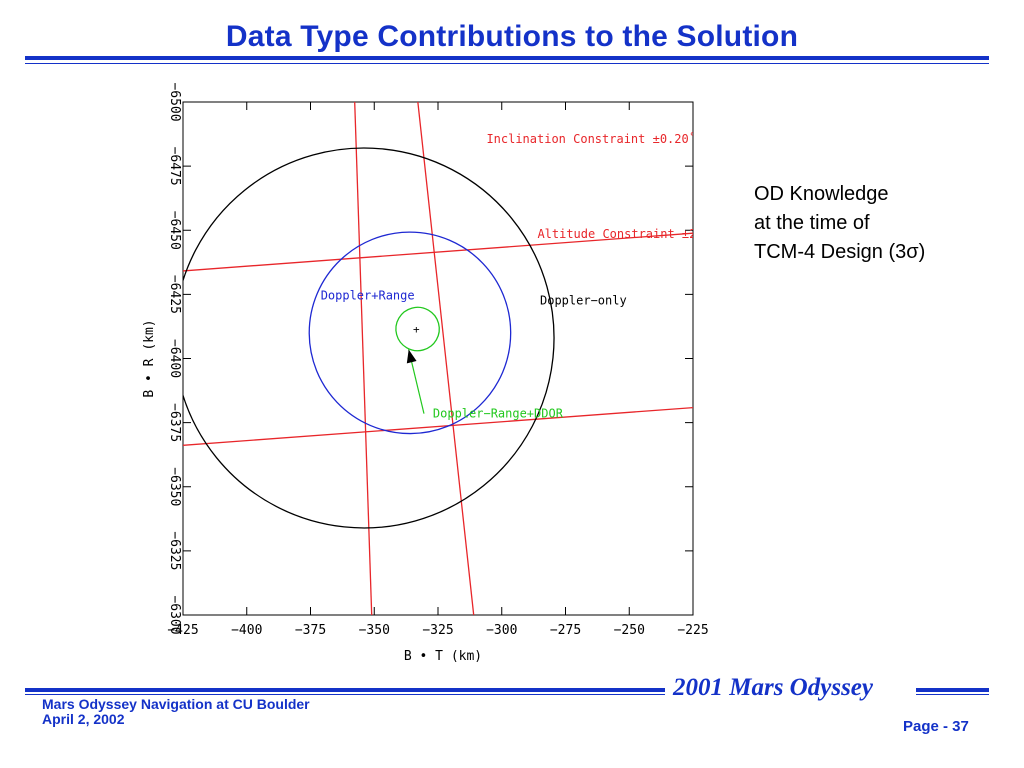 This screenshot has height=768, width=1024. What do you see at coordinates (821, 194) in the screenshot?
I see `note-line-1: OD Knowledge` at bounding box center [821, 194].